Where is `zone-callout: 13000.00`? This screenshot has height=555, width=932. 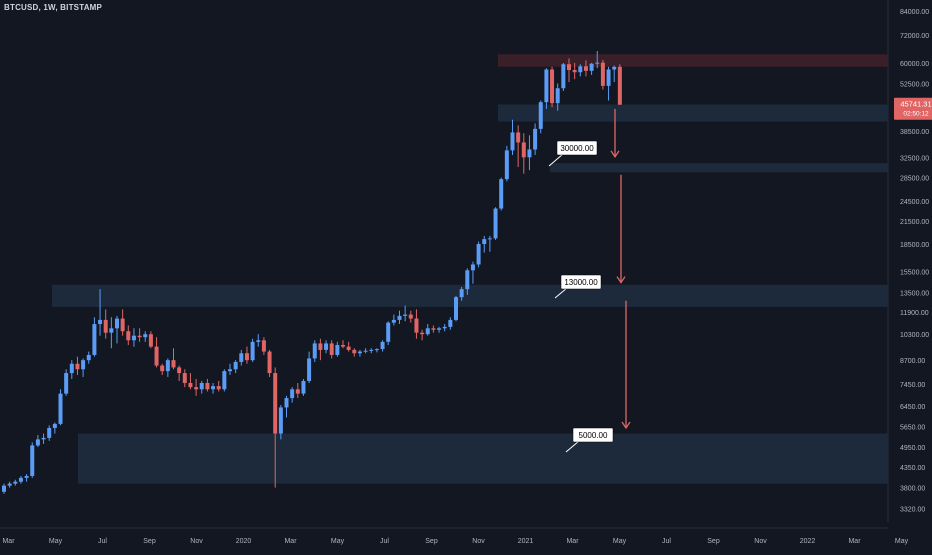 zone-callout: 13000.00 is located at coordinates (578, 286).